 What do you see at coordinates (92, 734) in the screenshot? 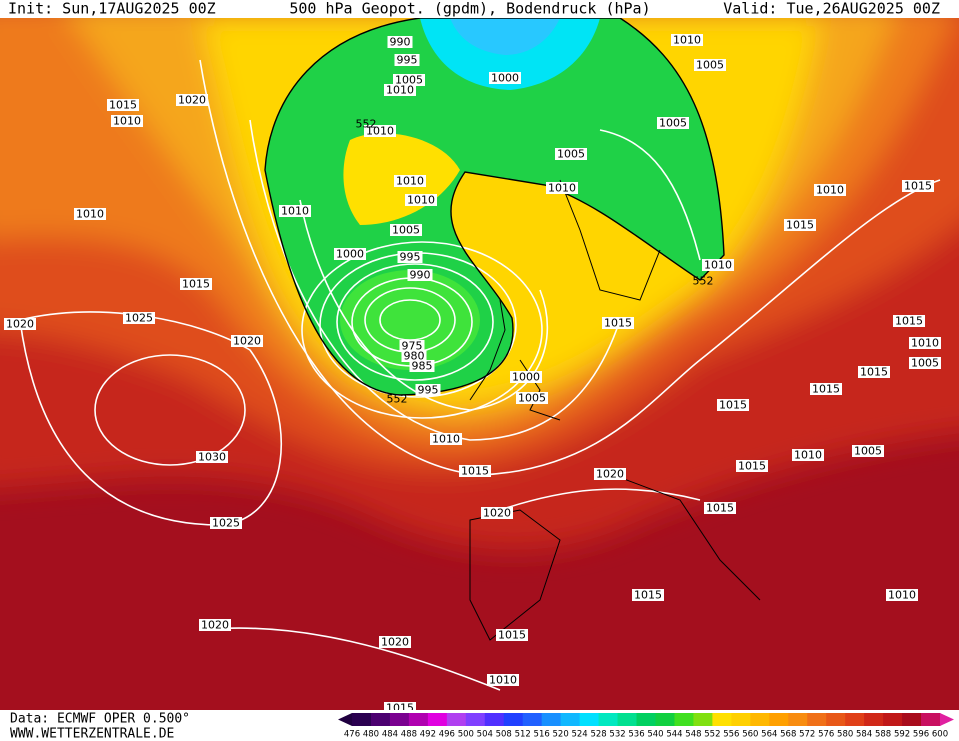
I see `site-name: WWW.WETTERZENTRALE.DE` at bounding box center [92, 734].